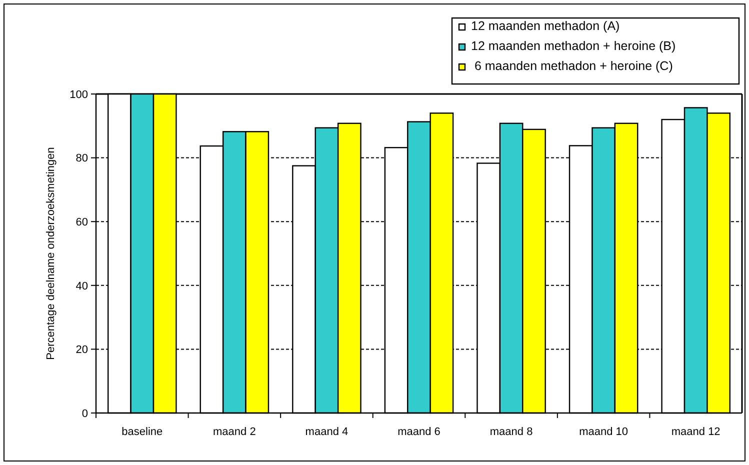 This screenshot has width=749, height=465. I want to click on y-tick-label: 80, so click(82, 158).